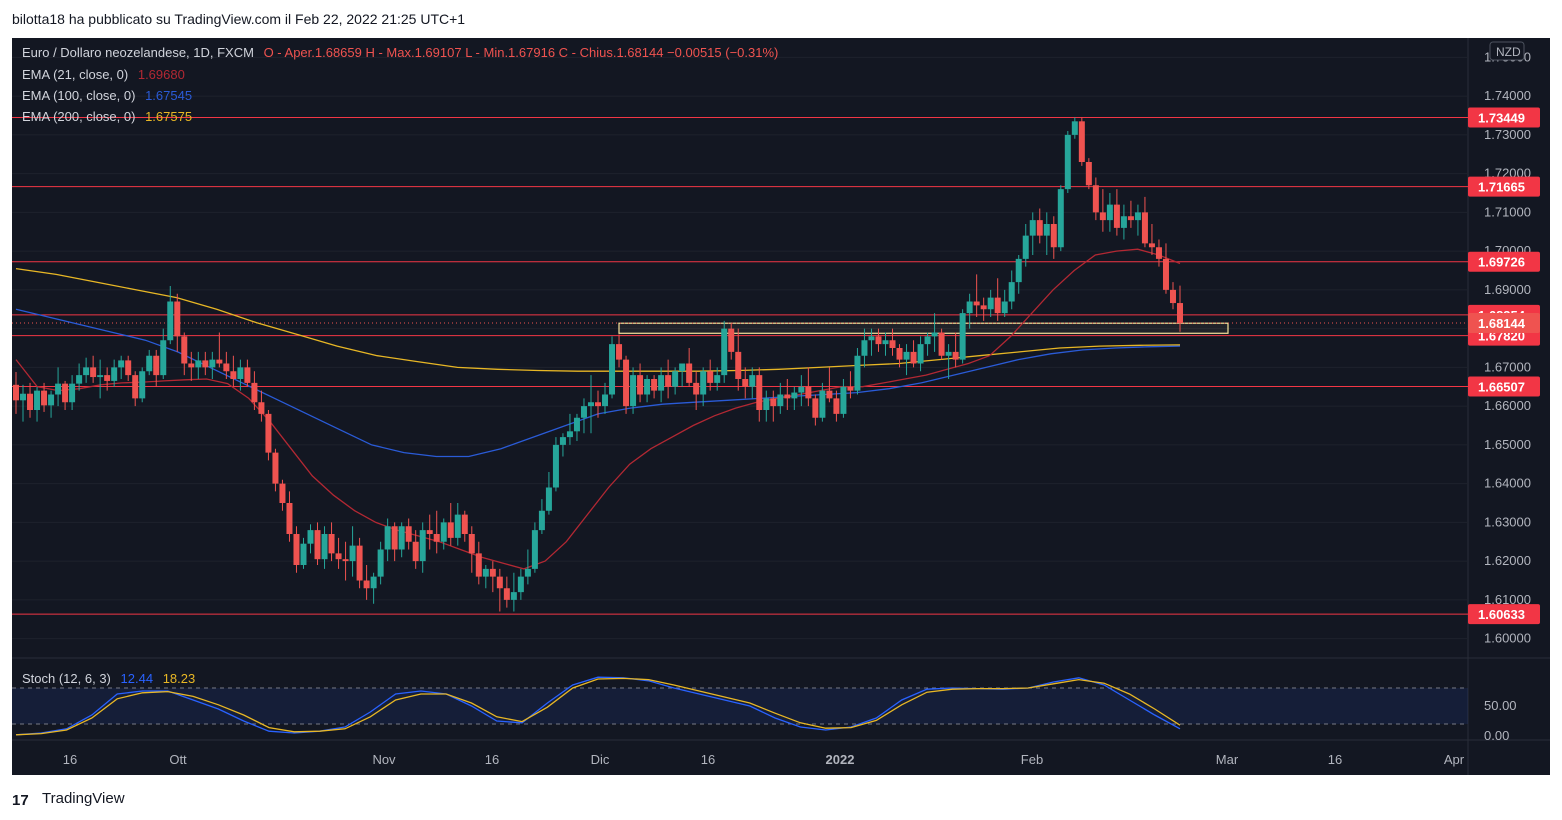  I want to click on level-price-label: 1.73449, so click(1501, 117).